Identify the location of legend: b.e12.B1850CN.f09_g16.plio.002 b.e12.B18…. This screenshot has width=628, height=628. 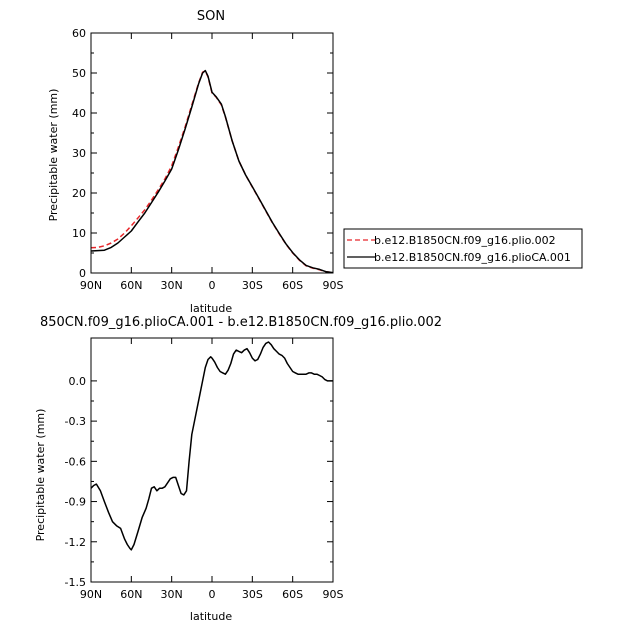
(463, 248).